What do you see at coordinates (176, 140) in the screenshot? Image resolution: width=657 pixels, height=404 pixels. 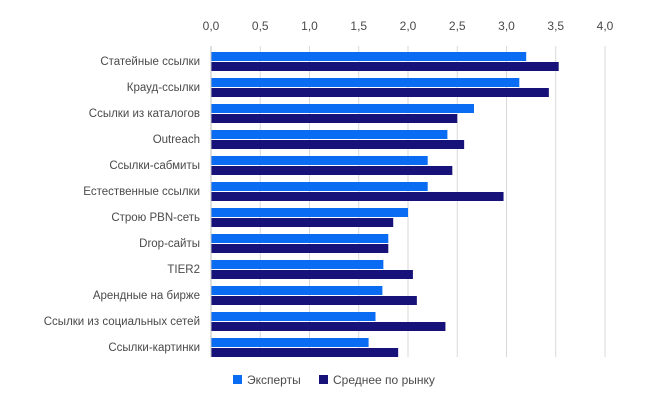 I see `category-label: Outreach` at bounding box center [176, 140].